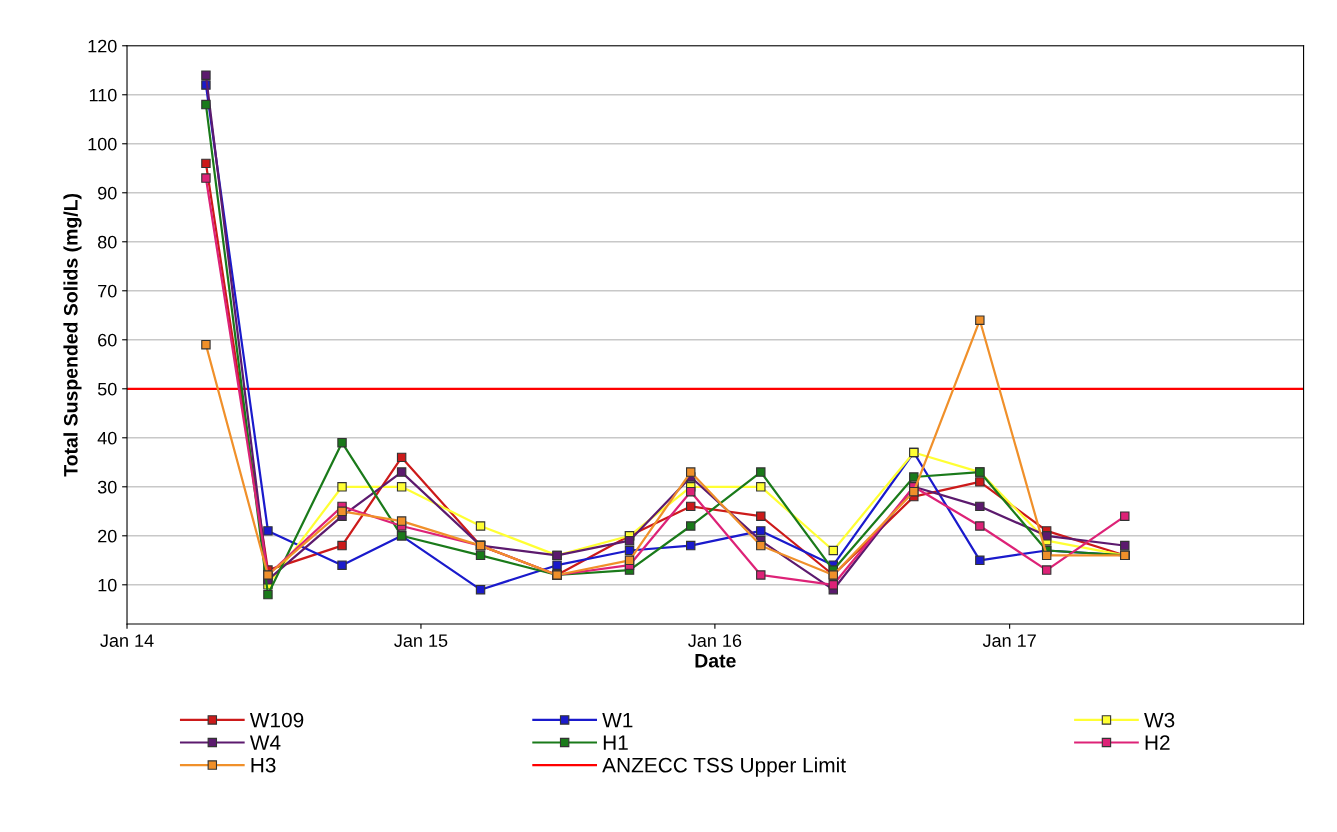  Describe the element at coordinates (72, 335) in the screenshot. I see `y-axis-title: Total Suspended Solids (mg/L)` at that location.